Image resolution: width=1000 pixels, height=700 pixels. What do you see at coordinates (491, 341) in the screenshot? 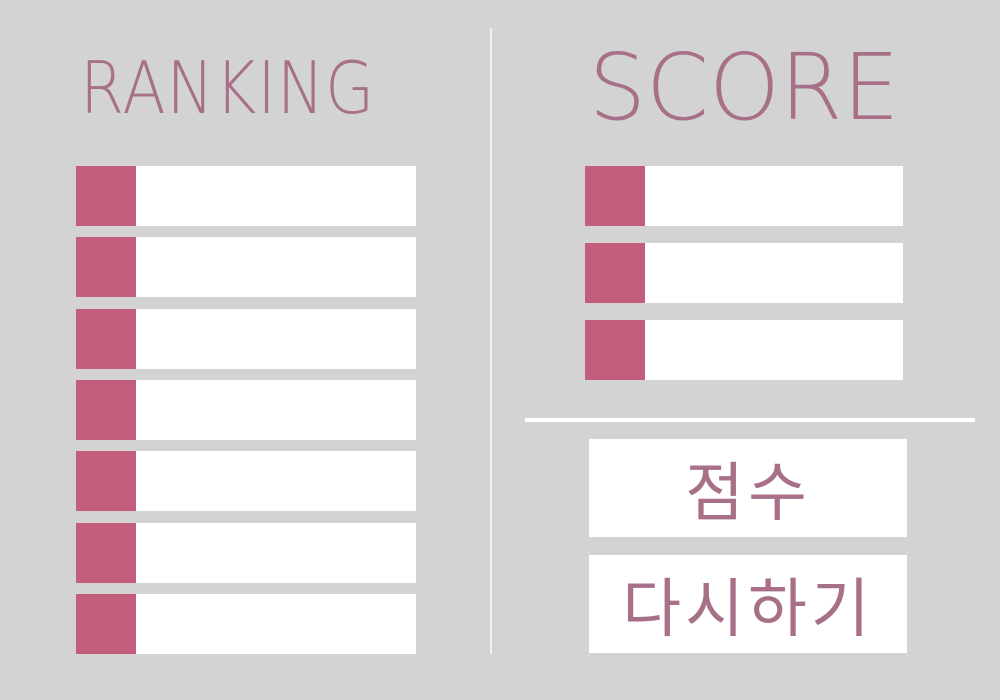
I see `vertical-divider` at bounding box center [491, 341].